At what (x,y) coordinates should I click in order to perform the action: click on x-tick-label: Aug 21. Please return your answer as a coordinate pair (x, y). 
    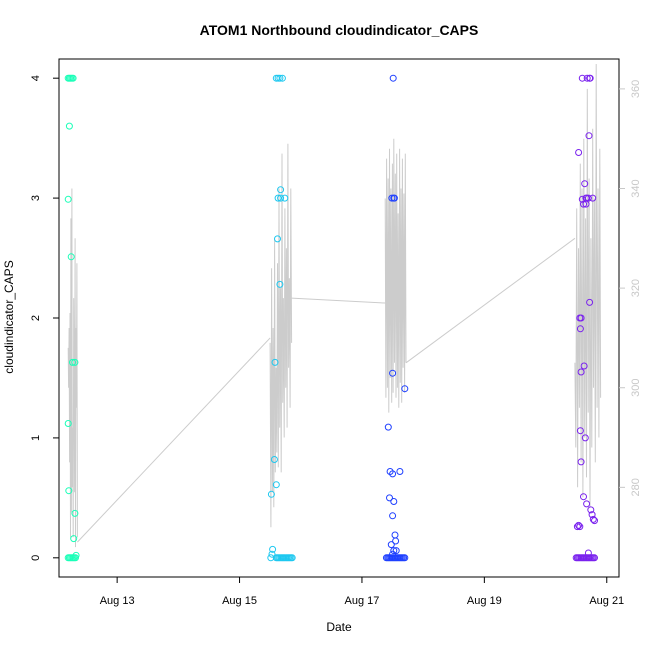
    Looking at the image, I should click on (606, 601).